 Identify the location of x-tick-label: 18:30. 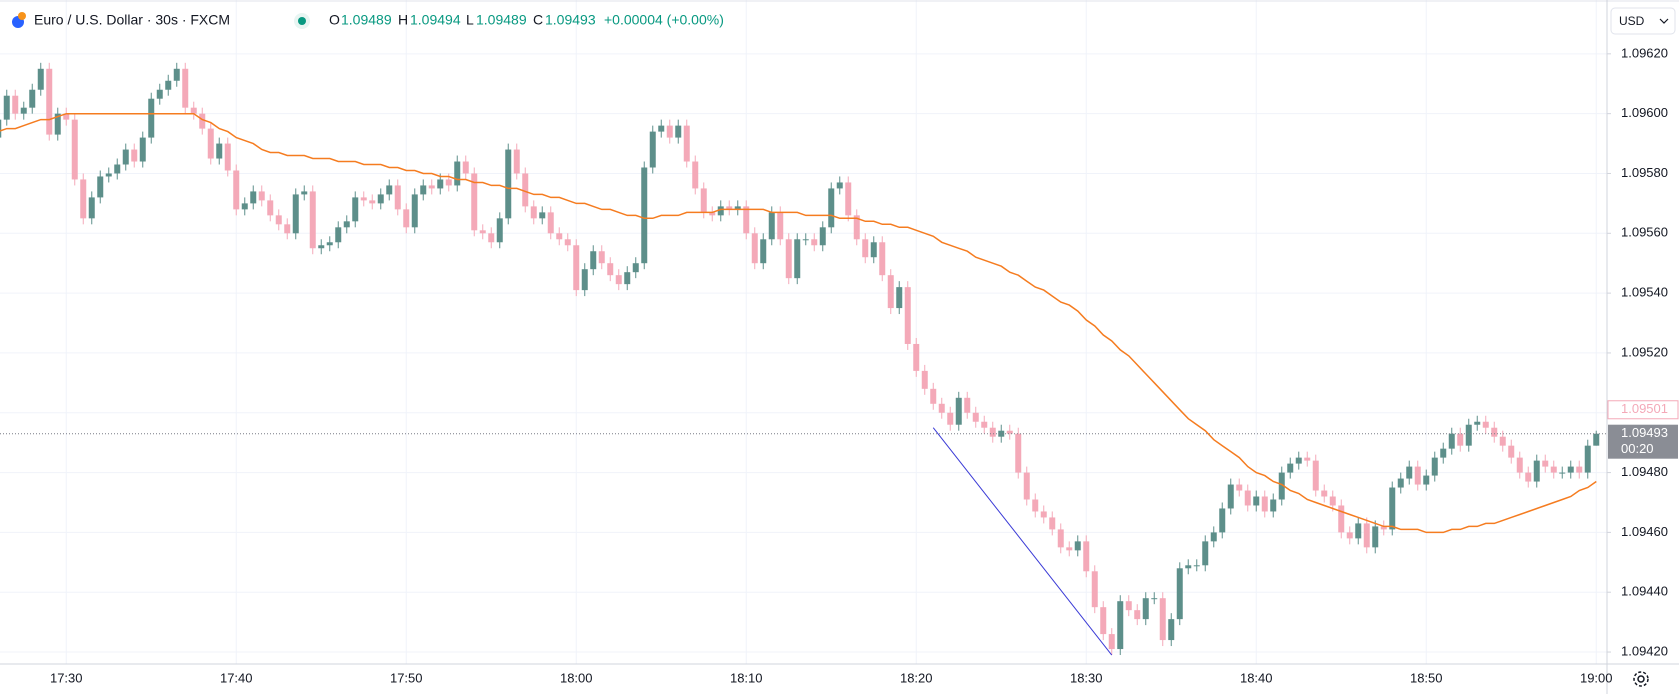
(1086, 677).